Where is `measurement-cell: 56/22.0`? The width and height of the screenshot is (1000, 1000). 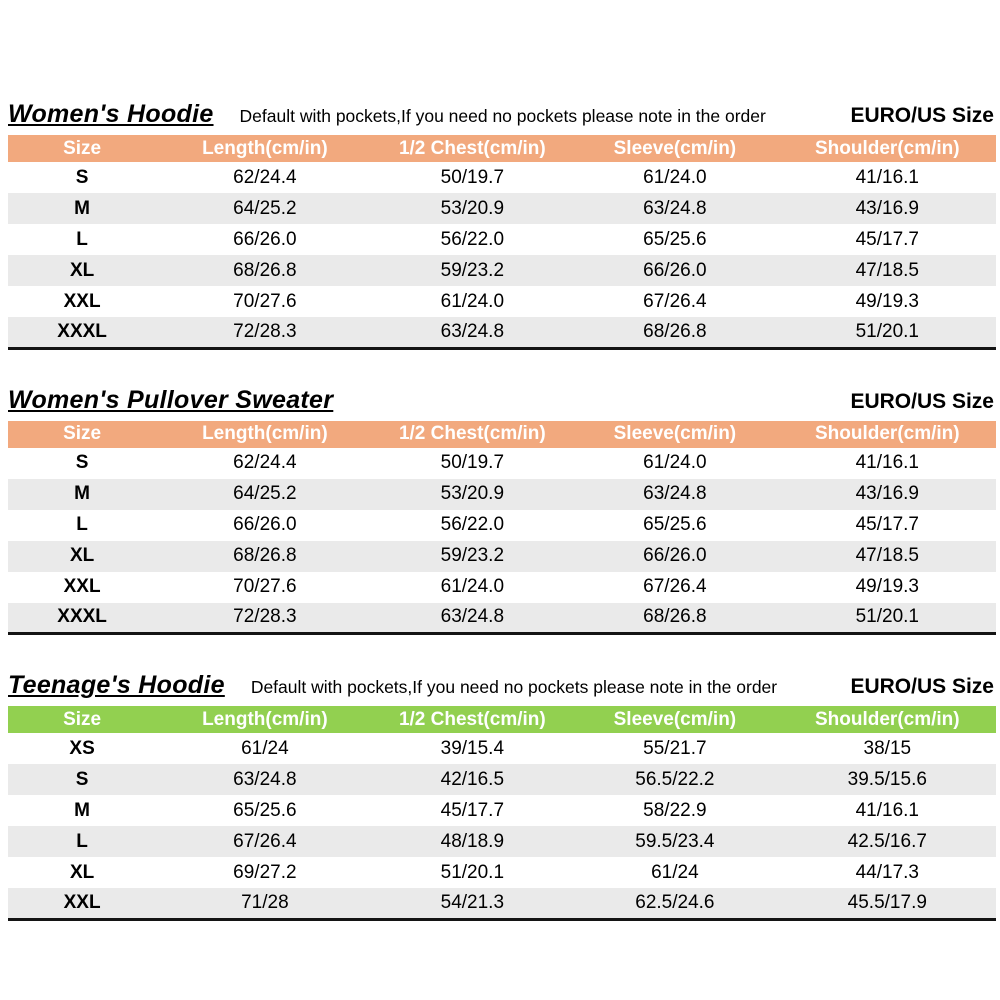
measurement-cell: 56/22.0 is located at coordinates (472, 239).